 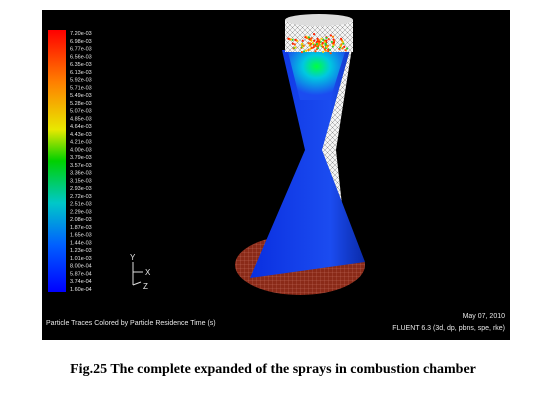 I want to click on colorbar-label: 5.71e-03, so click(x=81, y=88).